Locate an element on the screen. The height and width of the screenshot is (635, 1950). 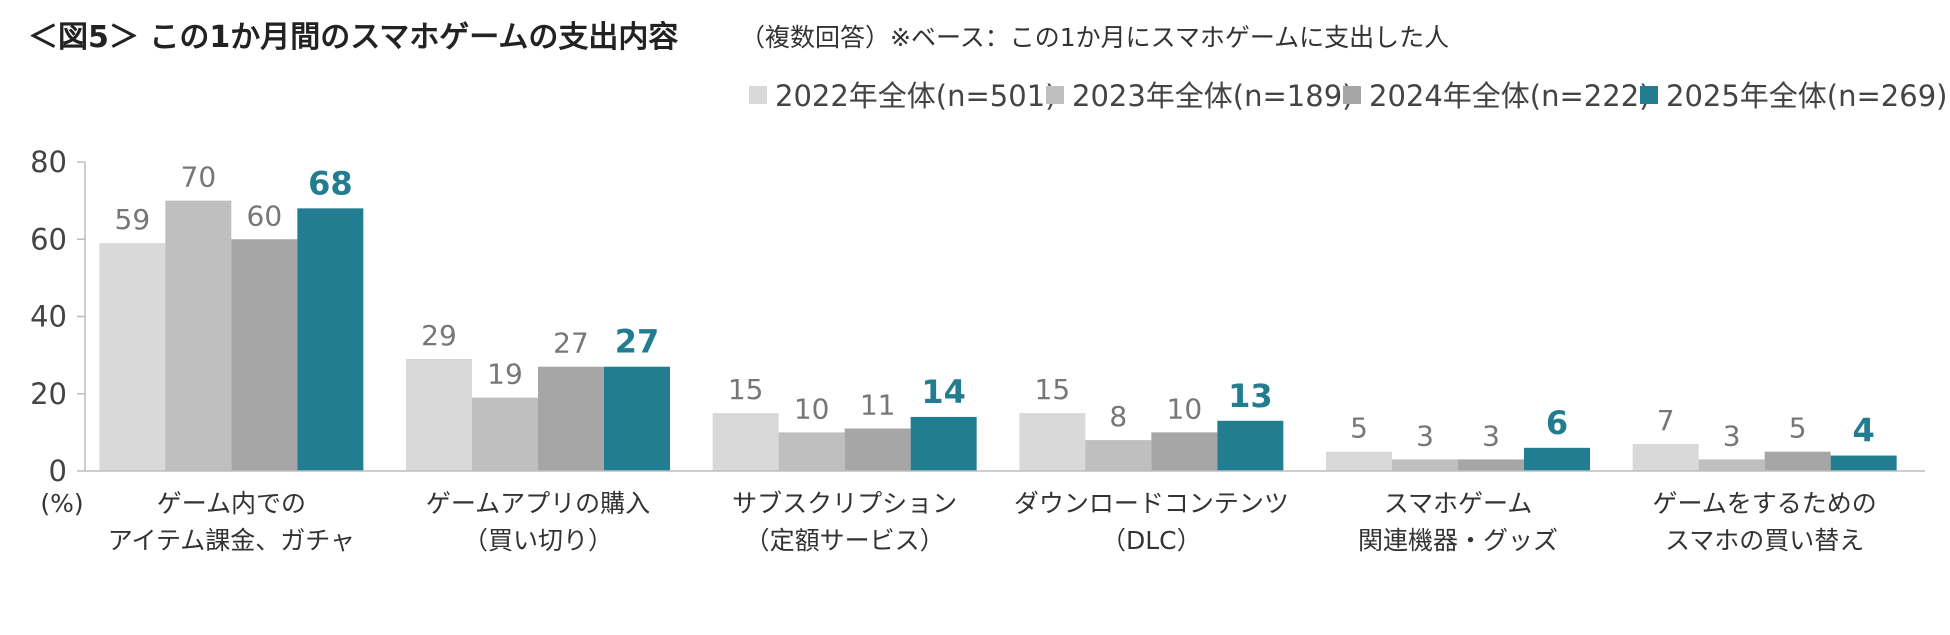
y-tick-label: 60 is located at coordinates (48, 239).